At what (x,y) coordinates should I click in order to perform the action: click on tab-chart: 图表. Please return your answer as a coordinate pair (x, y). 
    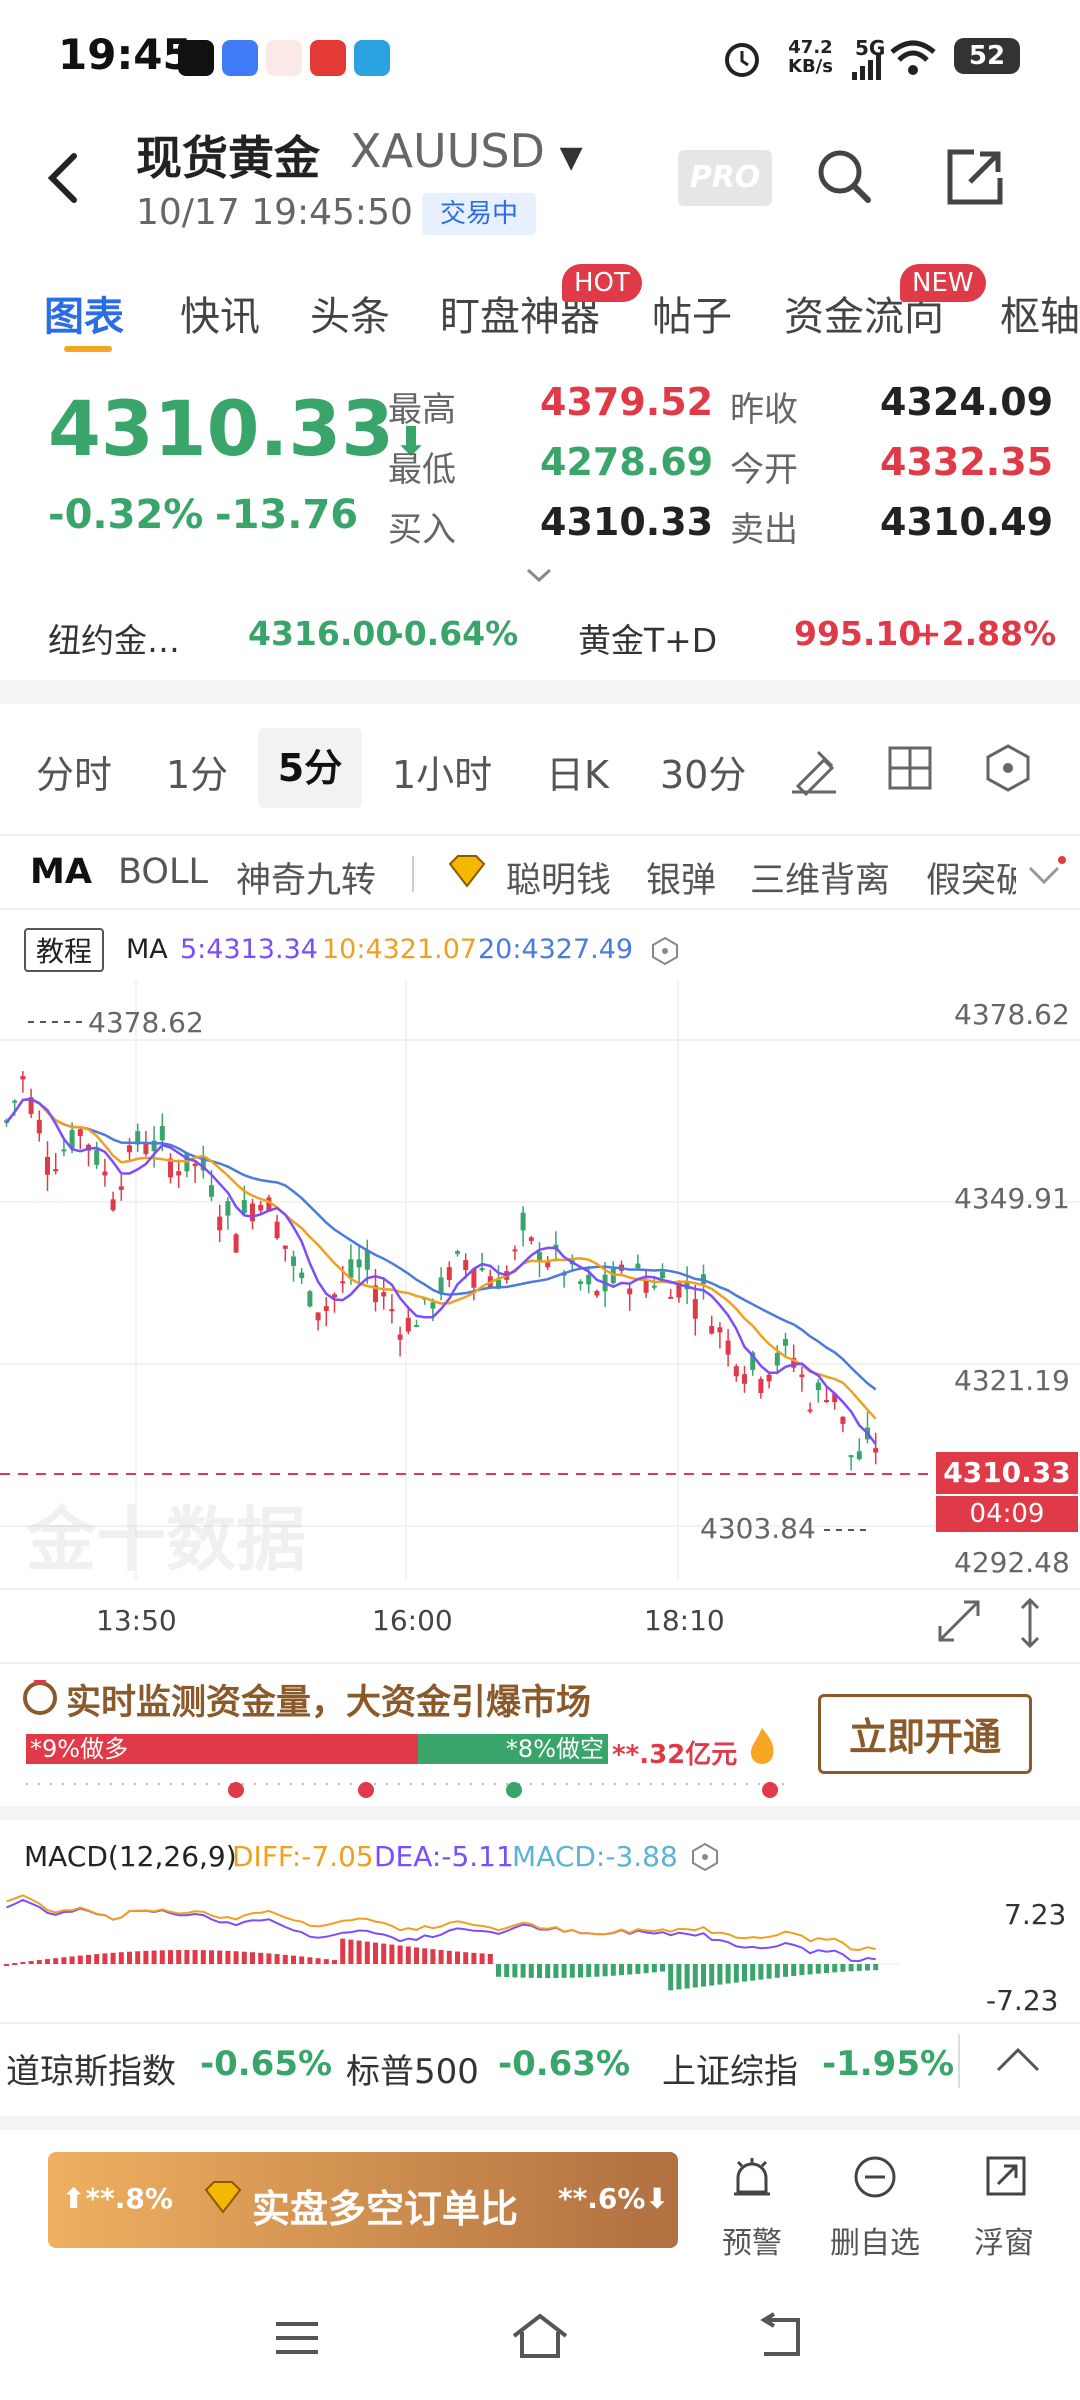
    Looking at the image, I should click on (84, 317).